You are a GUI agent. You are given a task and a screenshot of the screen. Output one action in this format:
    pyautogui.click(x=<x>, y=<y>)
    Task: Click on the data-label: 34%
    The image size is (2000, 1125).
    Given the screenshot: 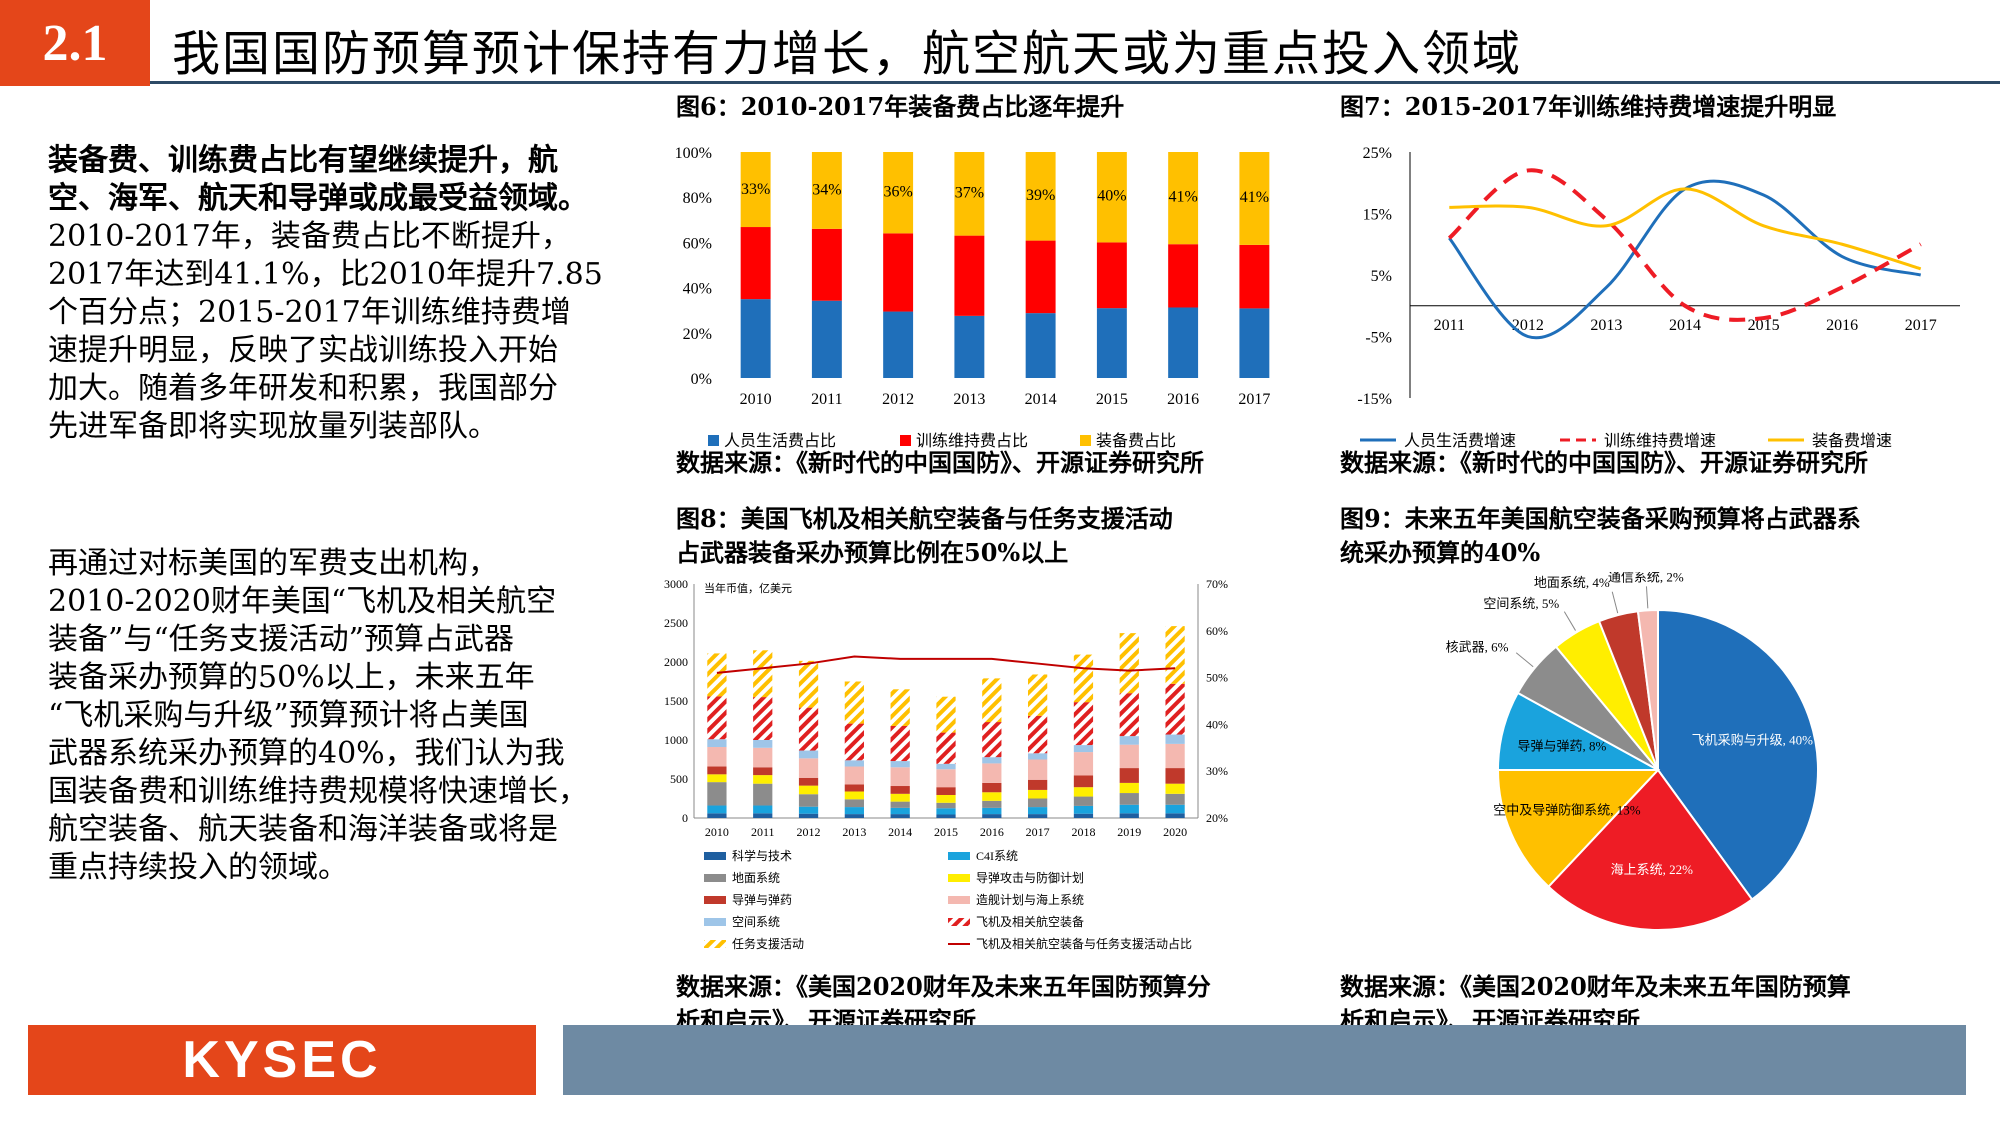 What is the action you would take?
    pyautogui.click(x=826, y=190)
    